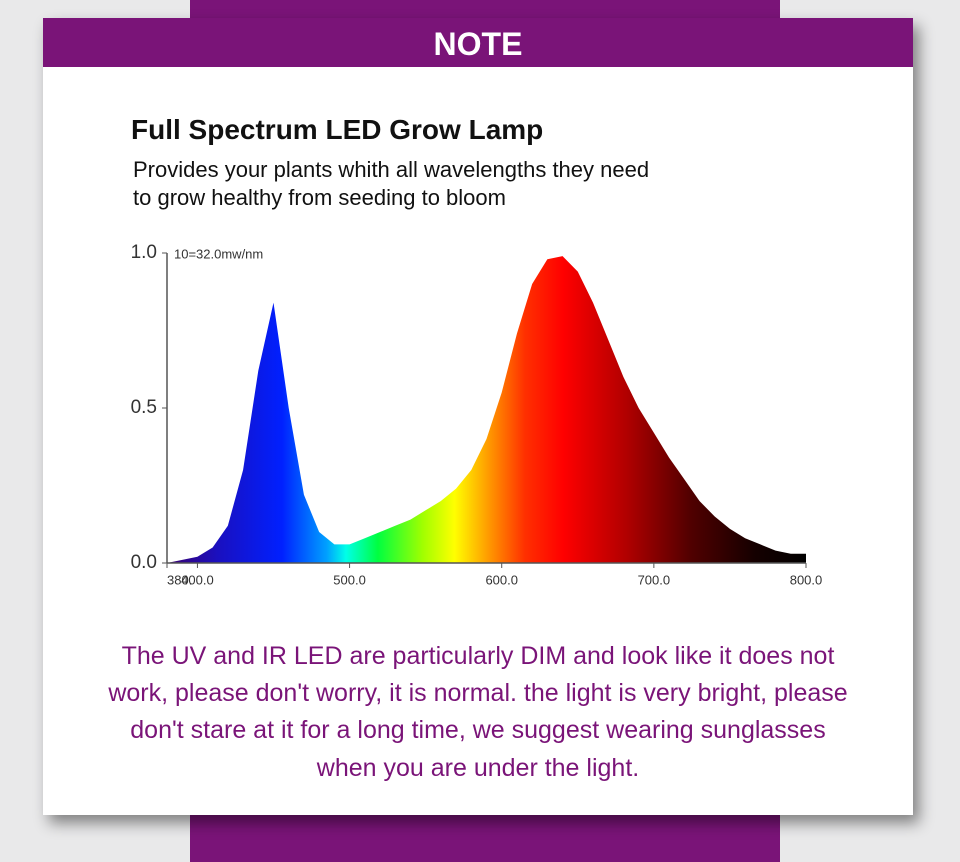 Image resolution: width=960 pixels, height=862 pixels. What do you see at coordinates (197, 579) in the screenshot?
I see `x-tick-label: 400.0` at bounding box center [197, 579].